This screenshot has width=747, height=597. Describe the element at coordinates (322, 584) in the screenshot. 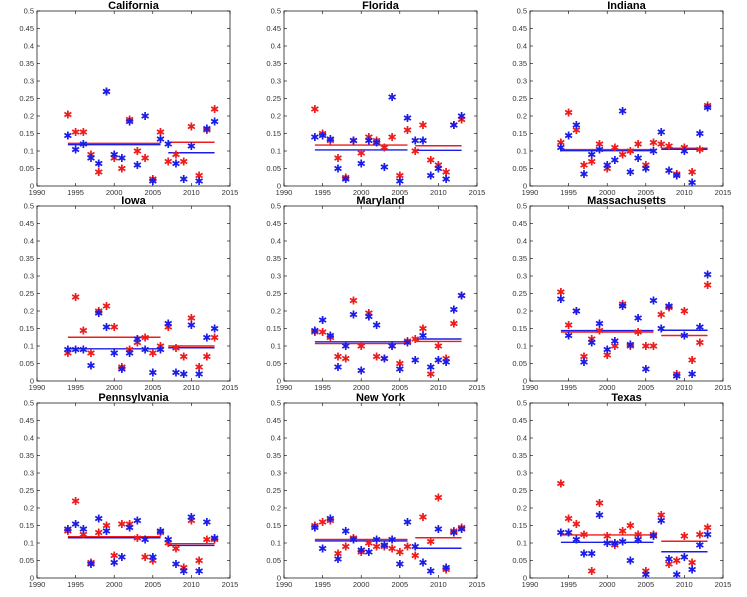

I see `x-tick-label: 1995` at that location.